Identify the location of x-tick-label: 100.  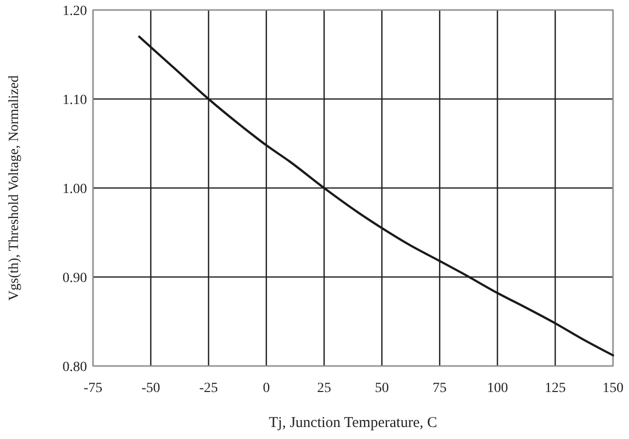
(497, 388).